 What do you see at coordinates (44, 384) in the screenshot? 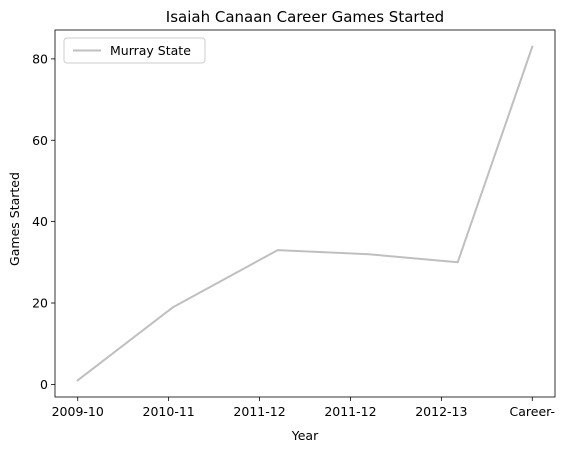
I see `y-tick-label: 0` at bounding box center [44, 384].